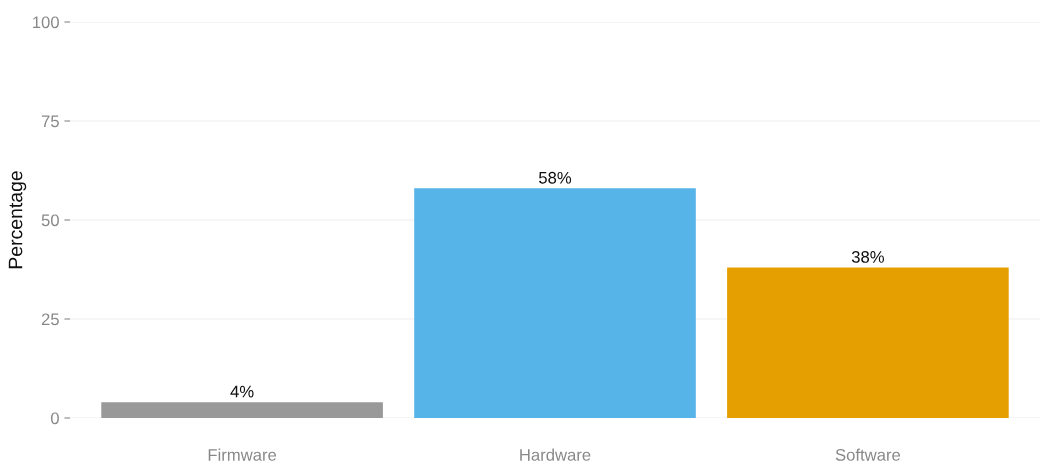  What do you see at coordinates (50, 121) in the screenshot?
I see `y-tick-label: 75` at bounding box center [50, 121].